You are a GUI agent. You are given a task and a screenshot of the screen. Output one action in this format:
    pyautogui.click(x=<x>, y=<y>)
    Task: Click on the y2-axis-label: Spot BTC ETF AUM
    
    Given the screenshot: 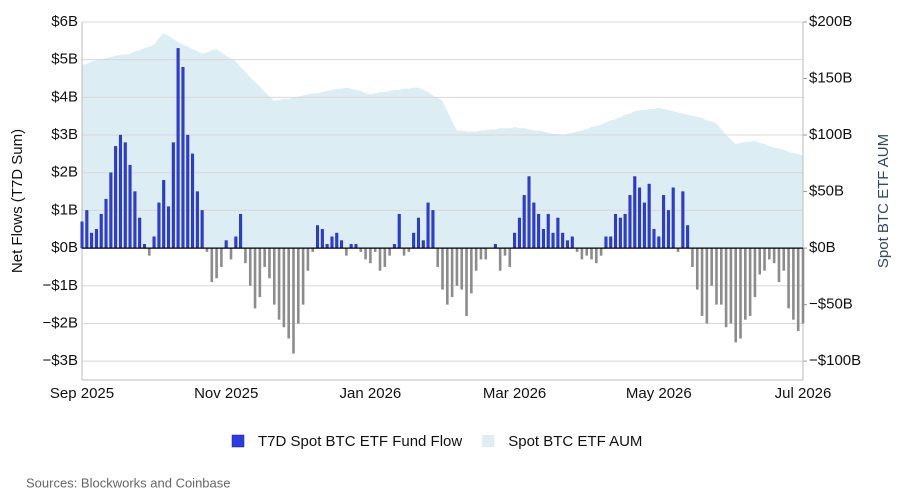 What is the action you would take?
    pyautogui.click(x=883, y=201)
    